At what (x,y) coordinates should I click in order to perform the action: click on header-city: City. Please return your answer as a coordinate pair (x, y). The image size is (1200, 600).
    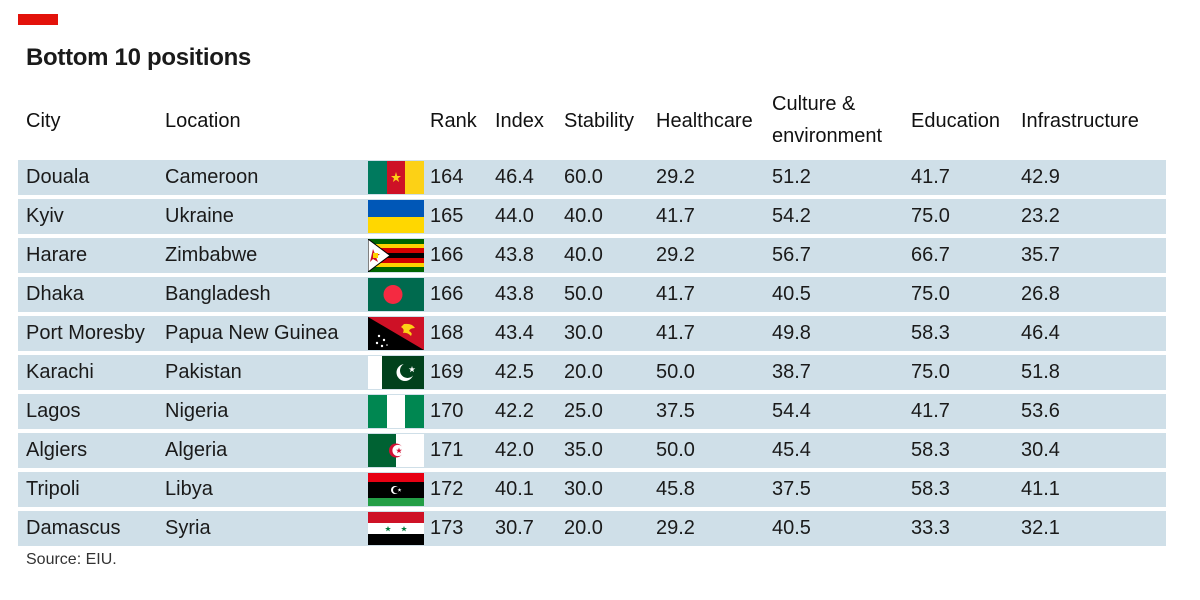
    Looking at the image, I should click on (43, 121).